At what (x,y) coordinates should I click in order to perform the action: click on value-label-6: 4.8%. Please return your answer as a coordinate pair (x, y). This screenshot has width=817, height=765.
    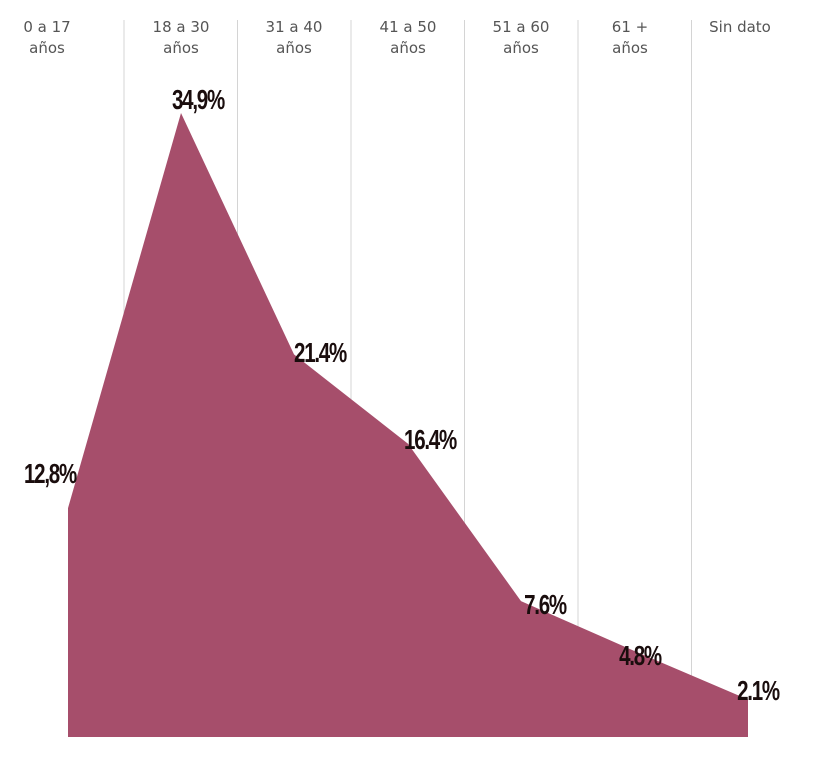
    Looking at the image, I should click on (640, 656).